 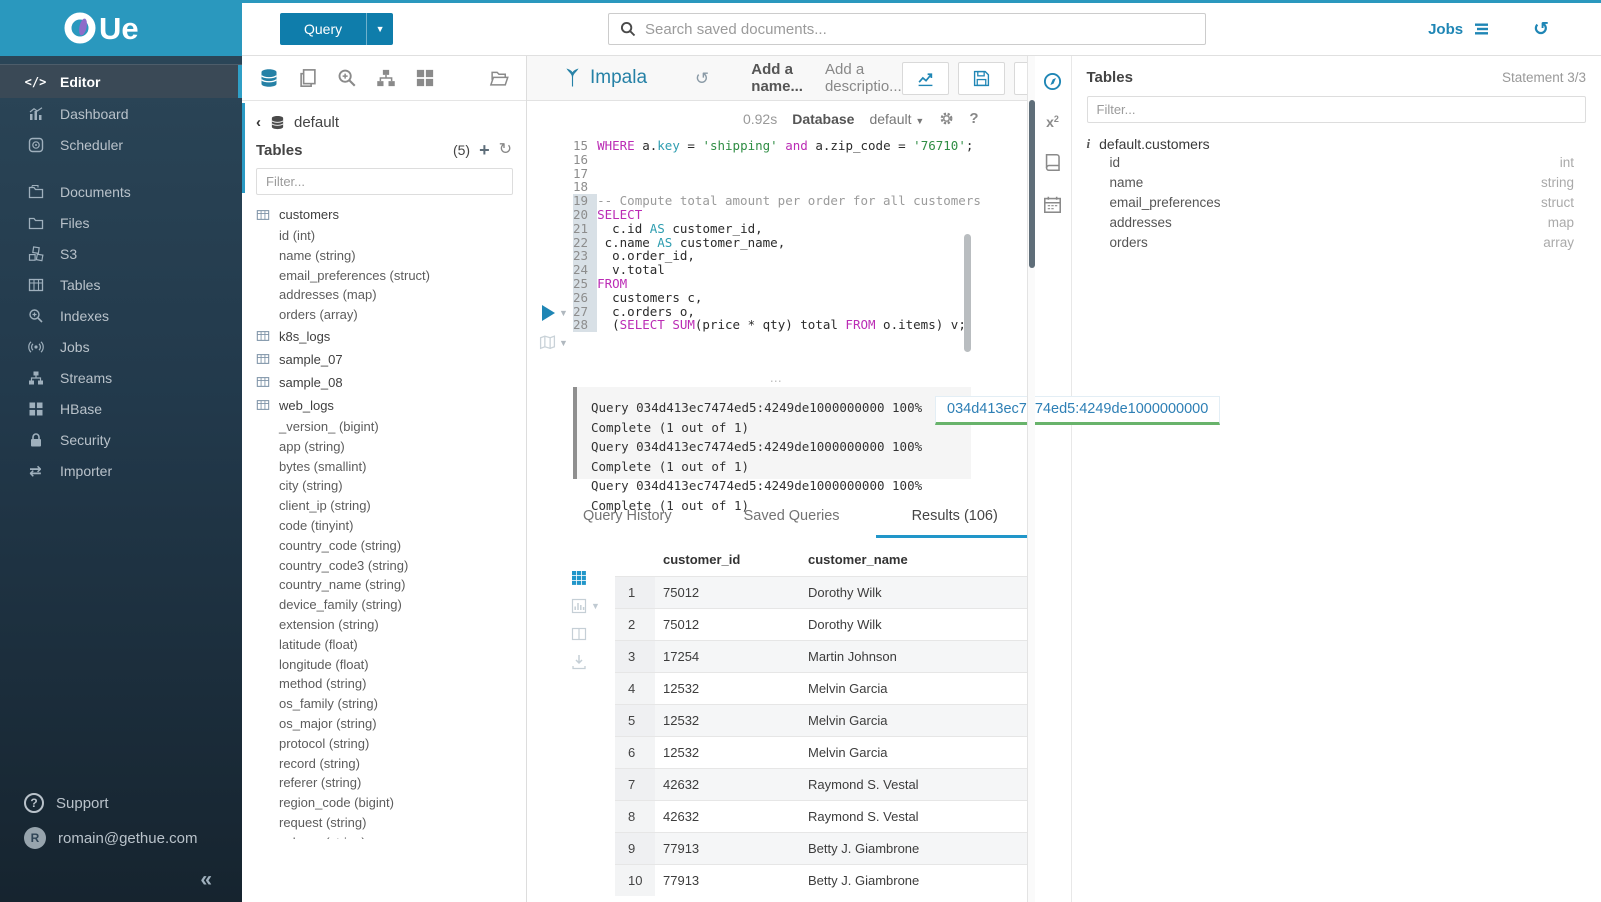 What do you see at coordinates (121, 315) in the screenshot?
I see `sidebar-item-indexes: Indexes` at bounding box center [121, 315].